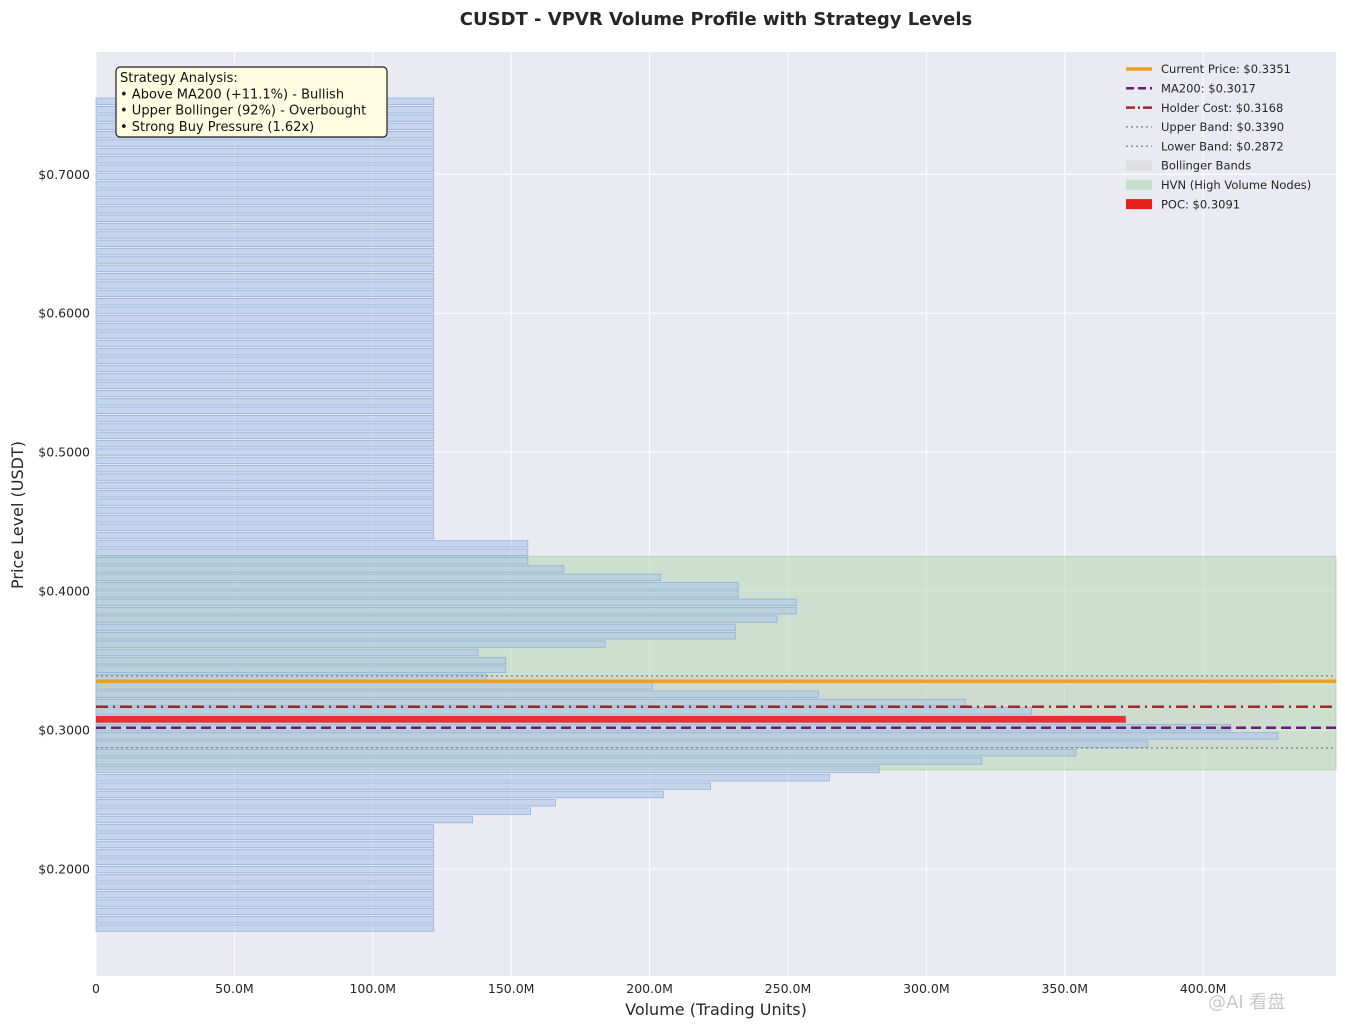 The width and height of the screenshot is (1345, 1029). I want to click on y-tick-label: $0.7000, so click(64, 174).